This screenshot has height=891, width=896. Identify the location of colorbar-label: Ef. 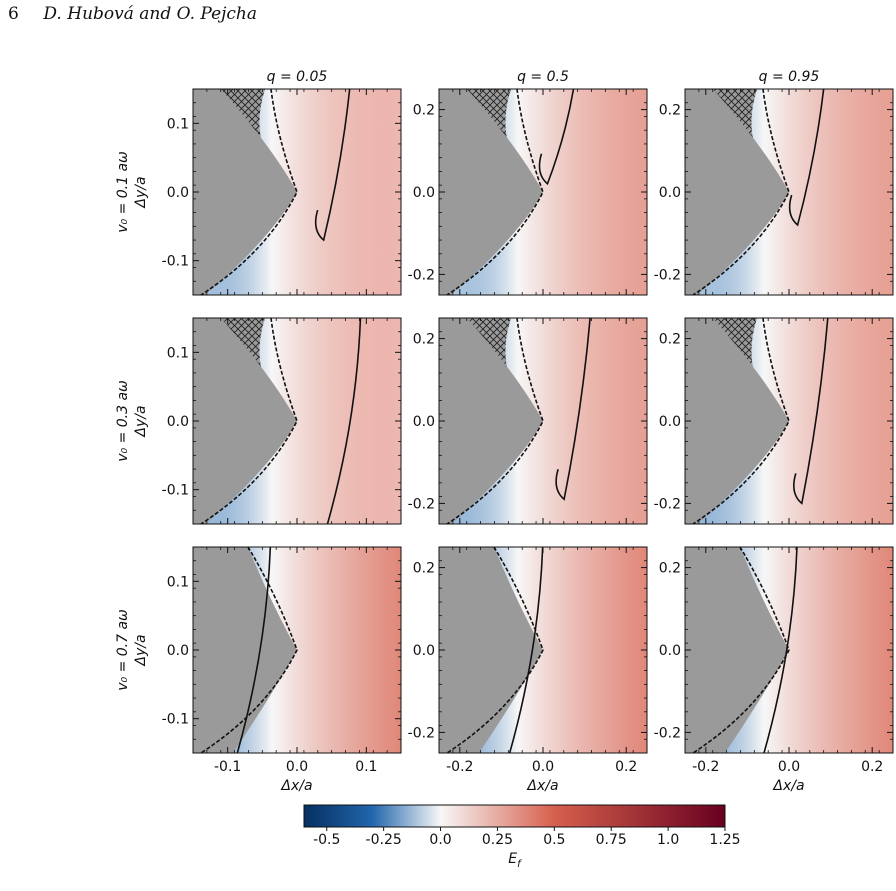
(515, 860).